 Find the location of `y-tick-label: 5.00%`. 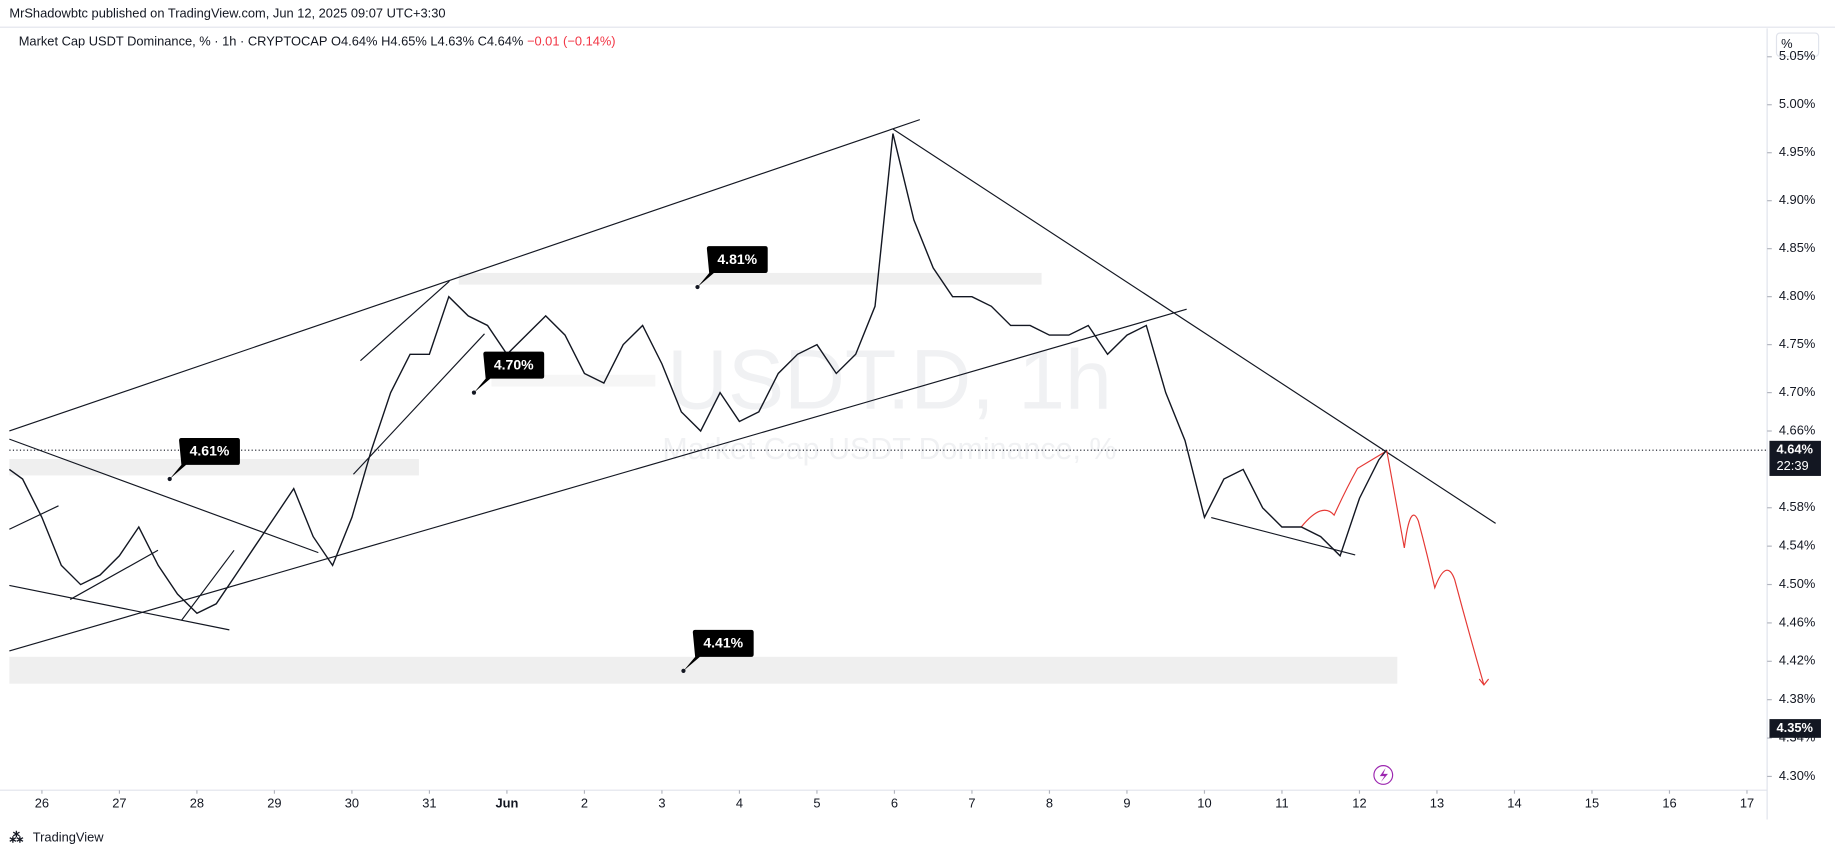

y-tick-label: 5.00% is located at coordinates (1797, 103).